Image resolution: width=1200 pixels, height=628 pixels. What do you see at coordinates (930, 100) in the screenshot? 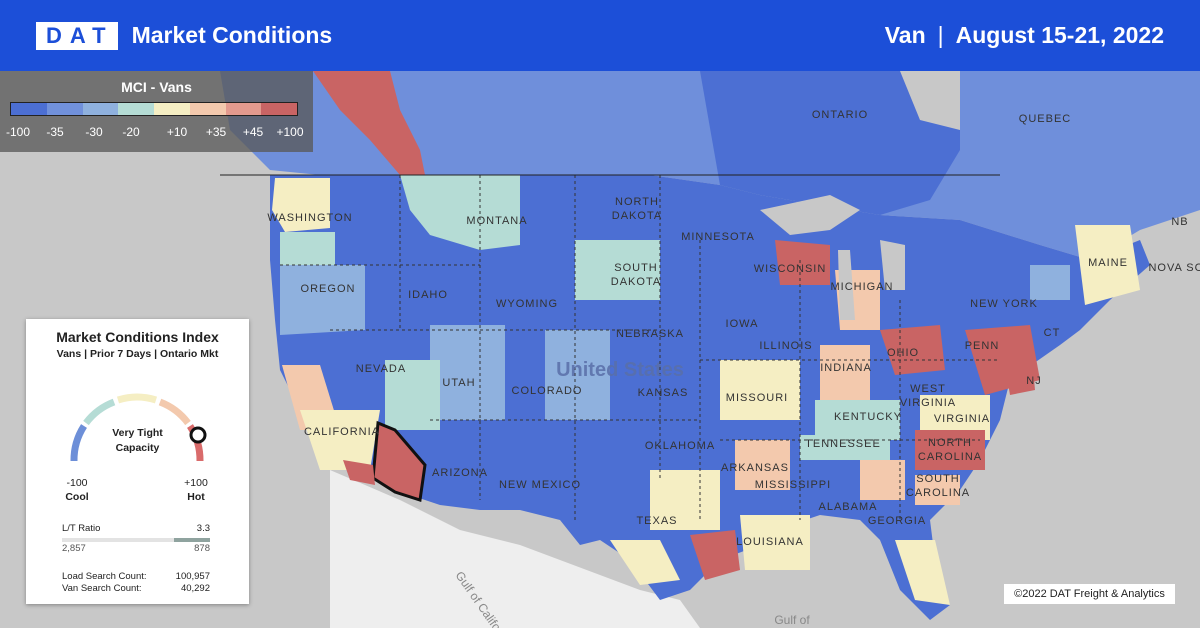
I see `hudson-bay` at bounding box center [930, 100].